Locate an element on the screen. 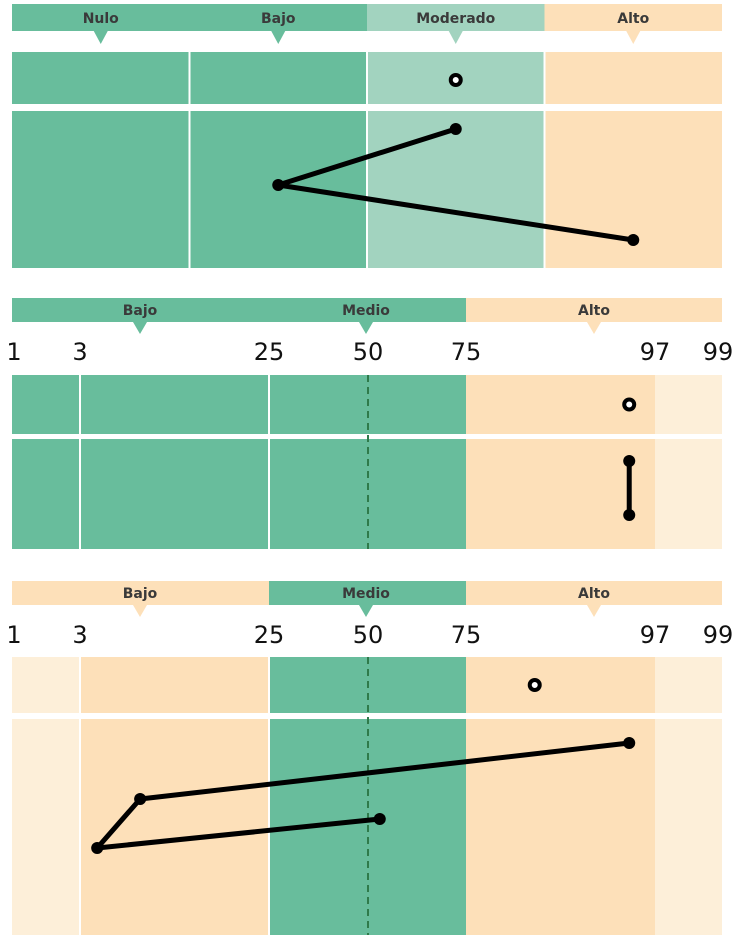 The height and width of the screenshot is (935, 739). band-label: Moderado is located at coordinates (455, 19).